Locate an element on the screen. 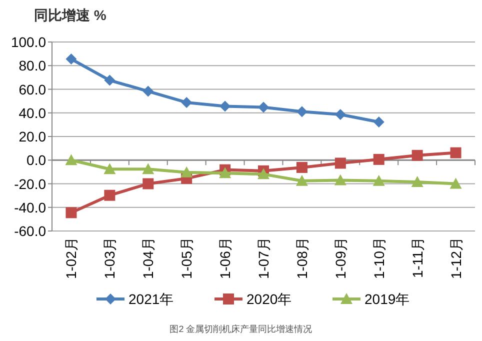  xtick: 1-04月 is located at coordinates (148, 258).